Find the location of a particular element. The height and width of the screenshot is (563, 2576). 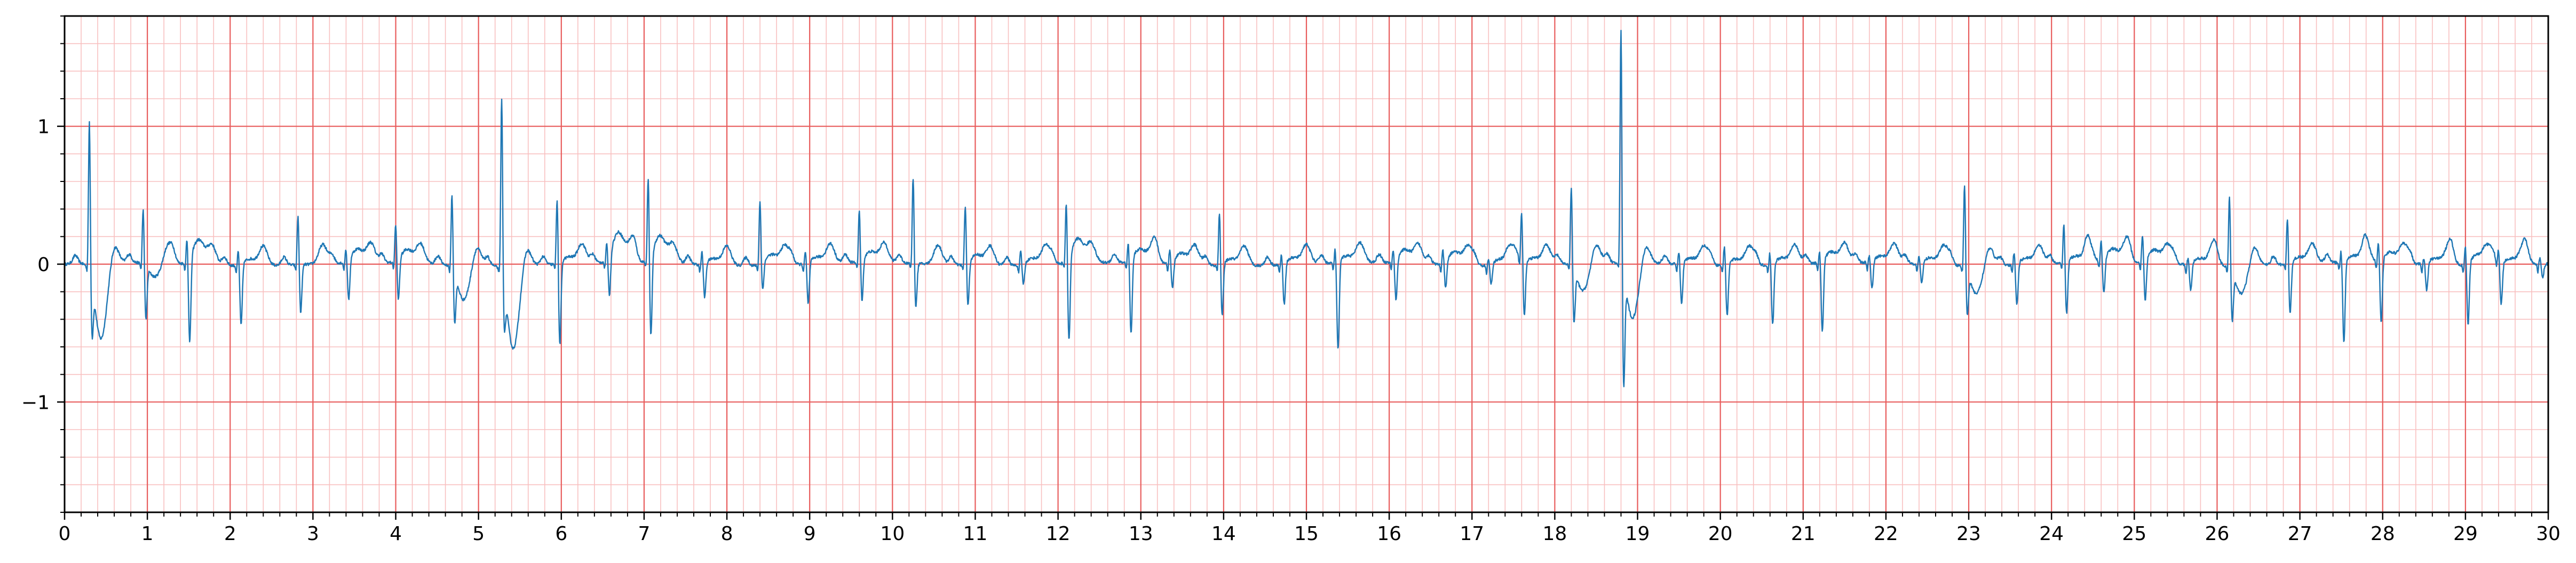

x-tick-label: 7 is located at coordinates (644, 534).